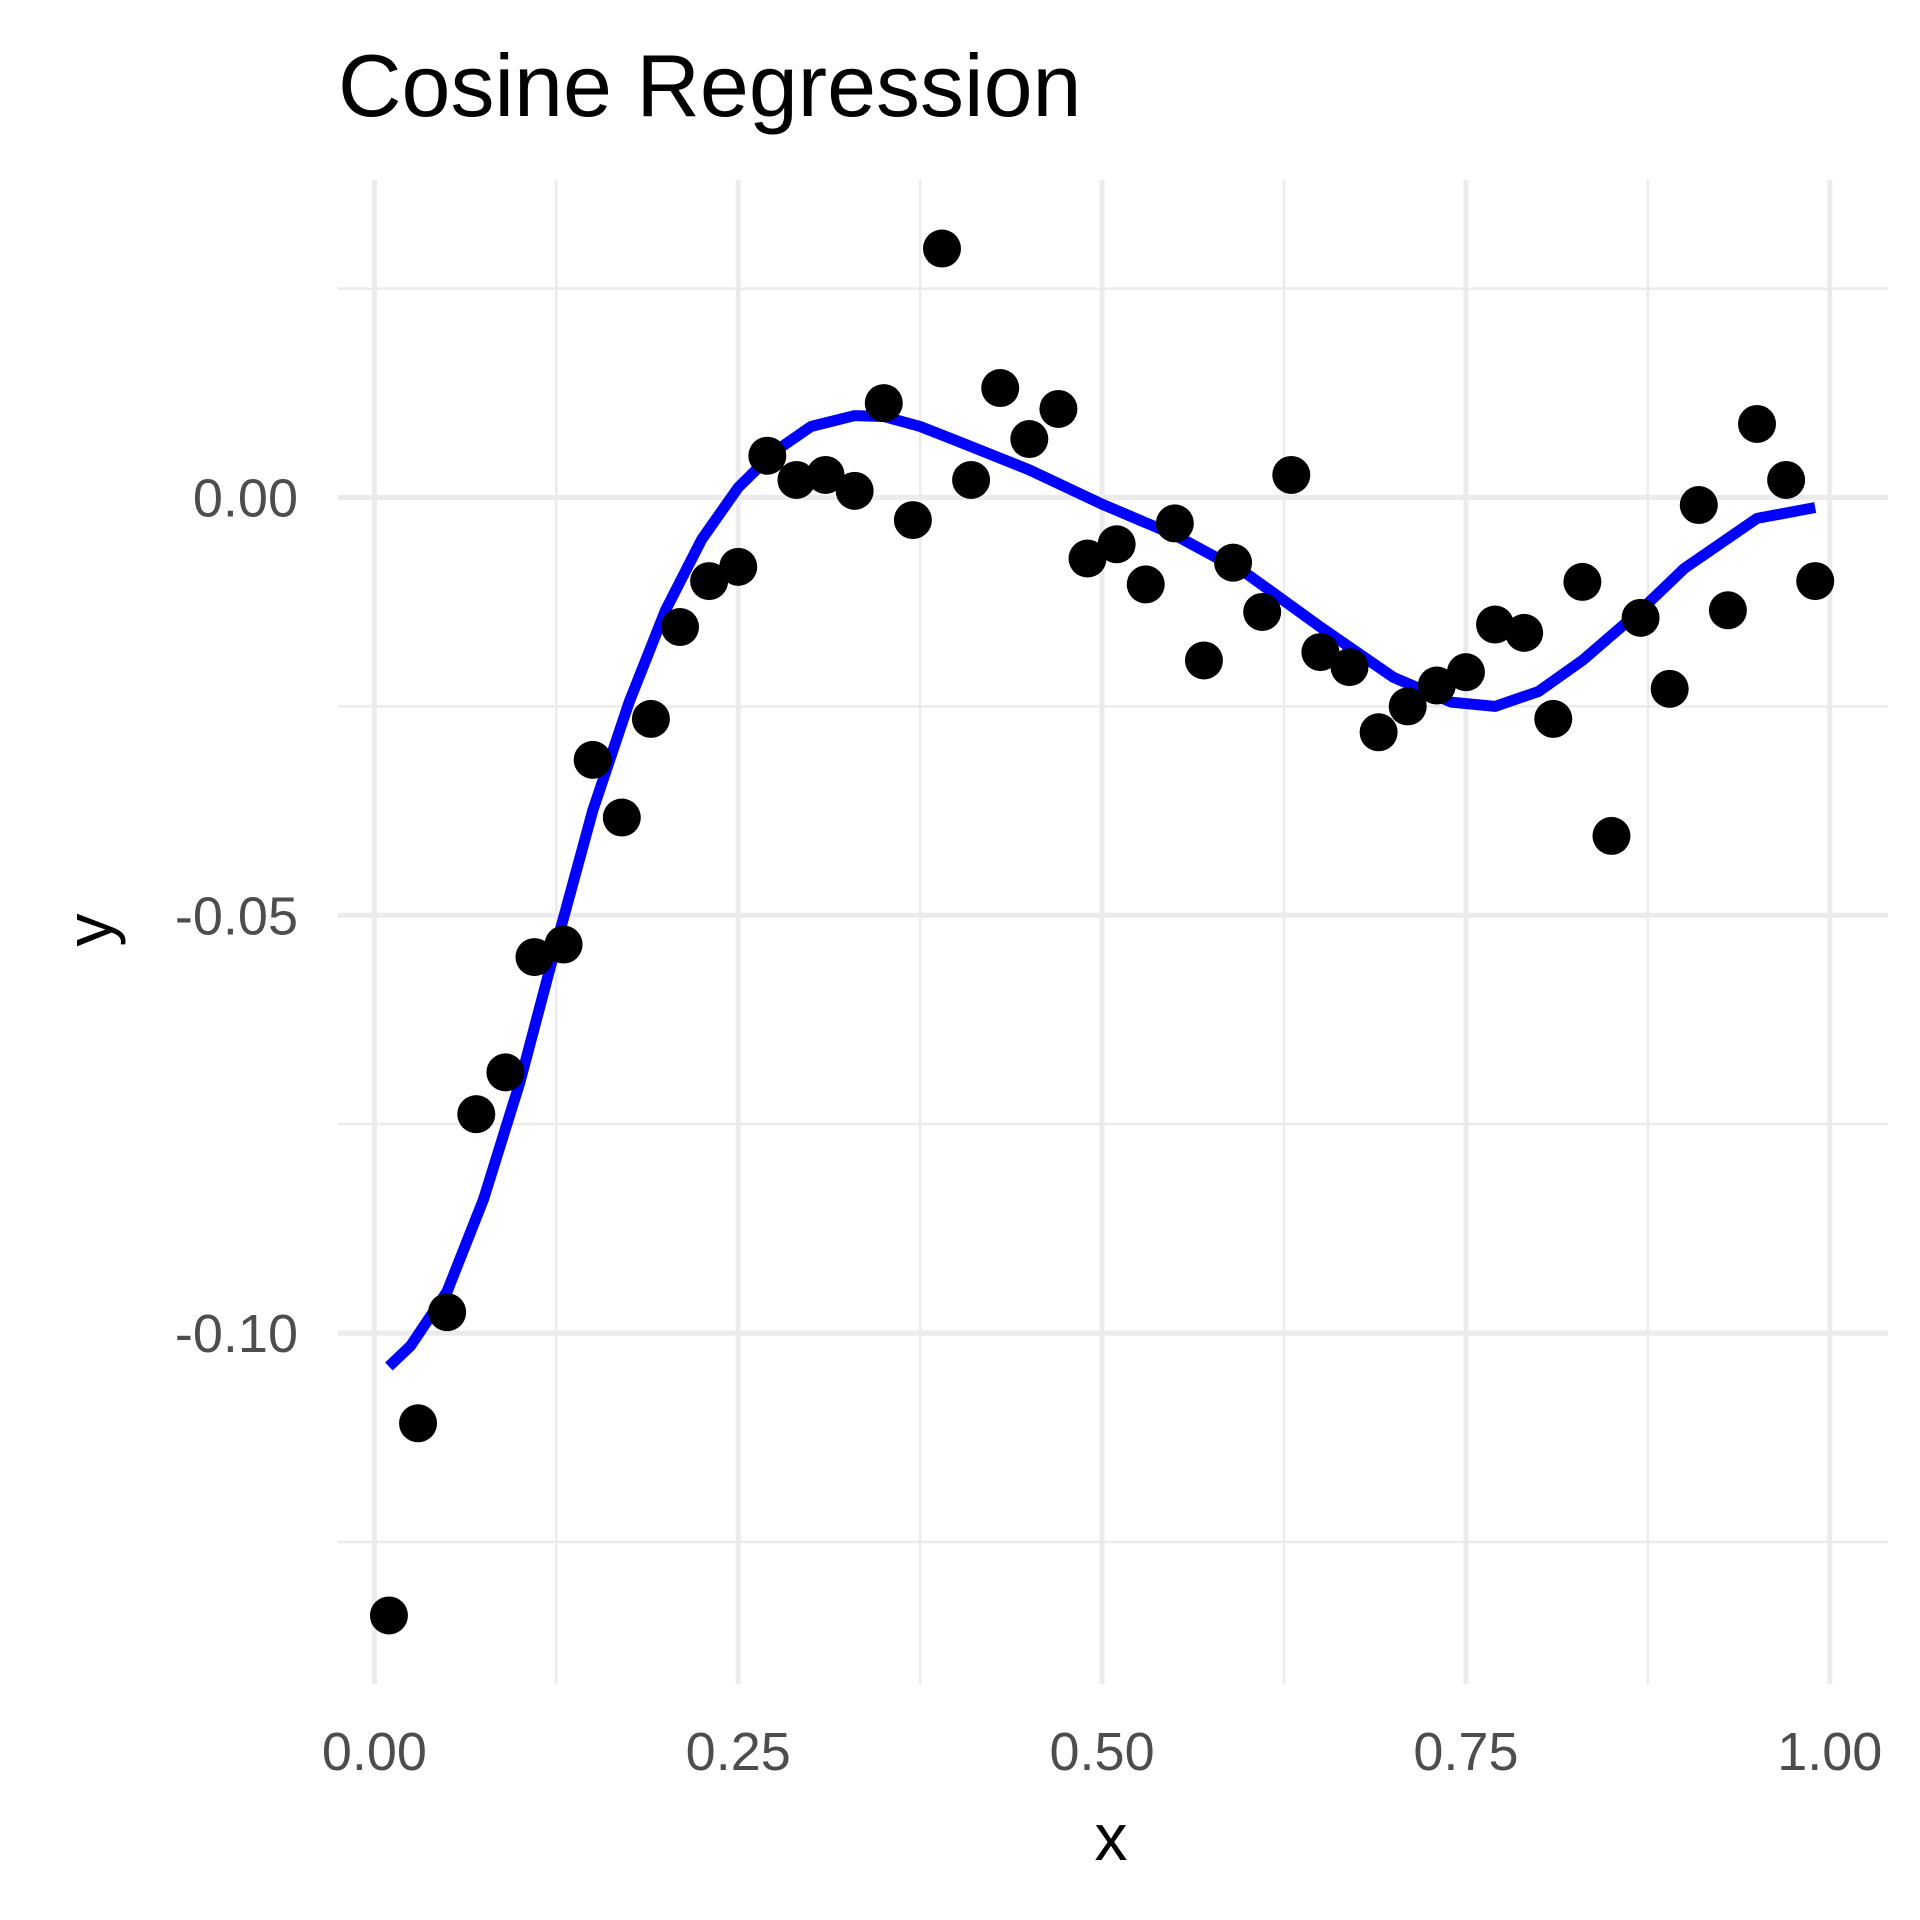  What do you see at coordinates (374, 1752) in the screenshot?
I see `x-tick-label: 0.00` at bounding box center [374, 1752].